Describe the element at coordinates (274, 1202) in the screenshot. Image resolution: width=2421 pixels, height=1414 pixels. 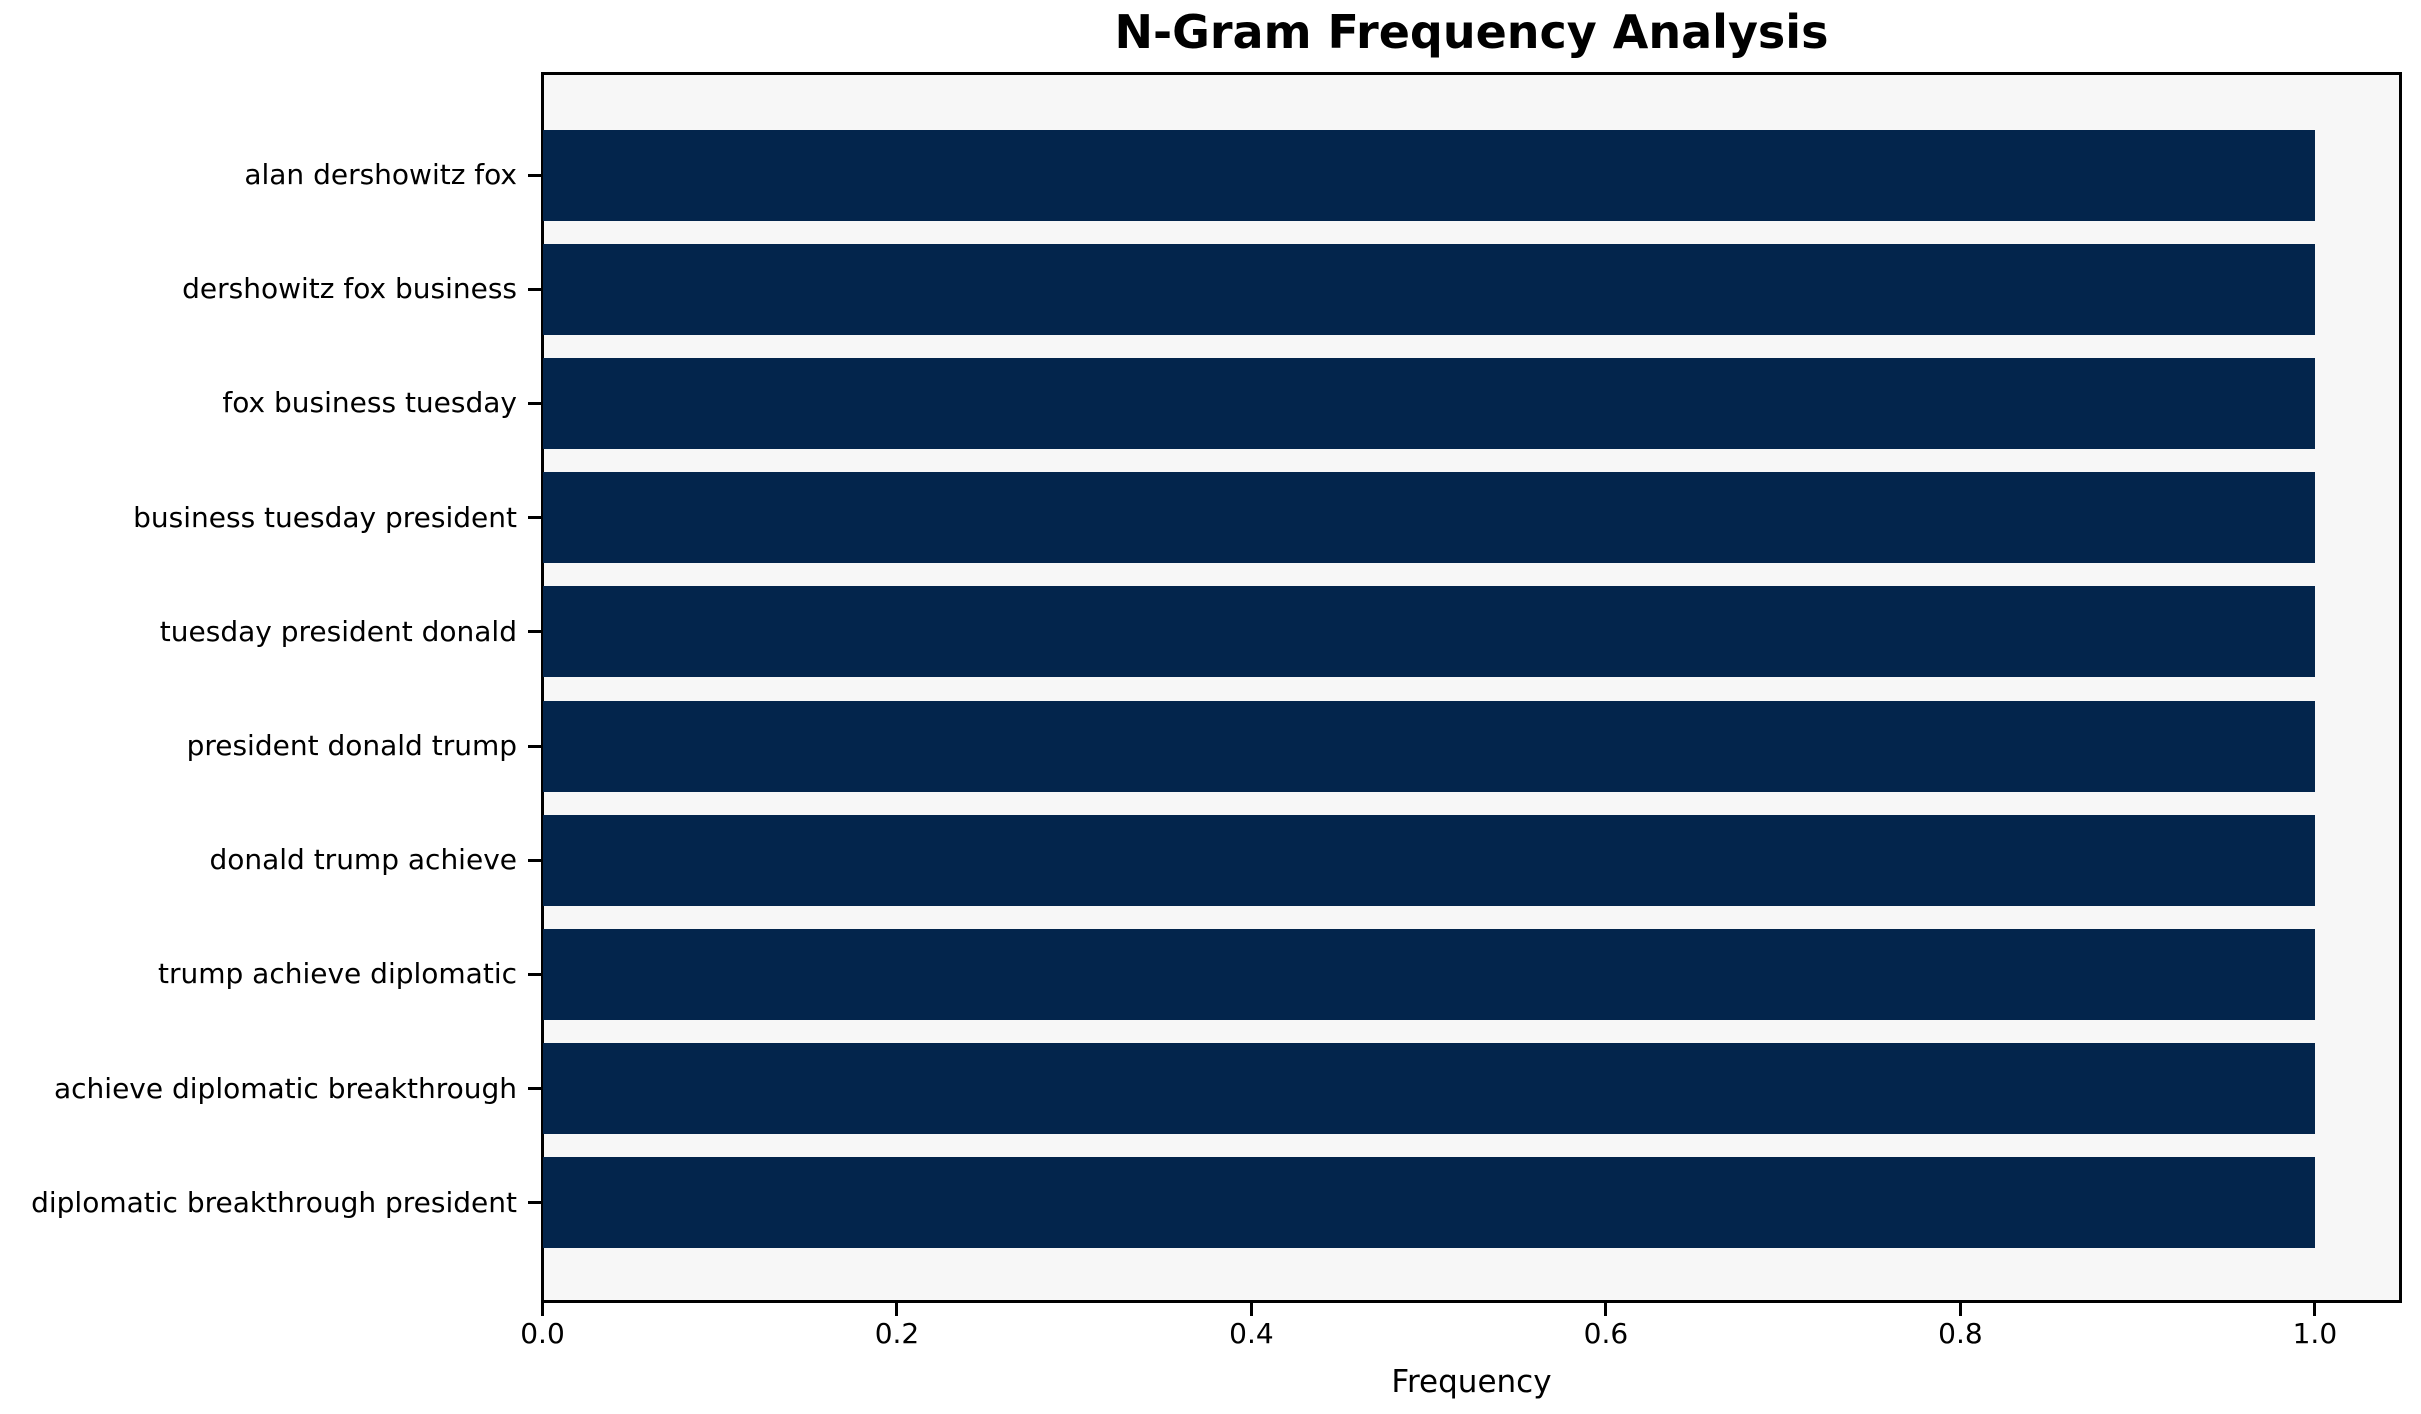
I see `y-tick-label: diplomatic breakthrough president` at that location.